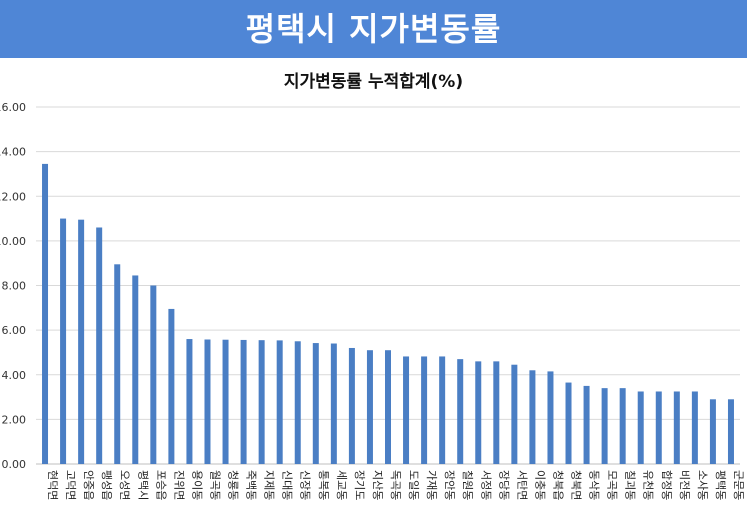 The height and width of the screenshot is (511, 747). I want to click on y-tick-label: 12.00, so click(13, 196).